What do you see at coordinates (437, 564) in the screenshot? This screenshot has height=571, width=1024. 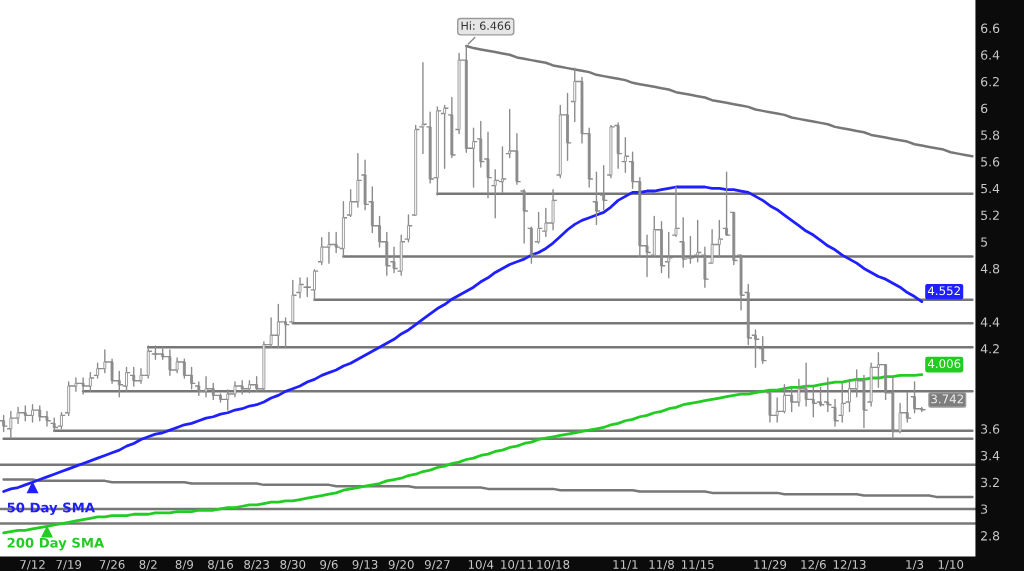 I see `x-tick-label: 9/27` at bounding box center [437, 564].